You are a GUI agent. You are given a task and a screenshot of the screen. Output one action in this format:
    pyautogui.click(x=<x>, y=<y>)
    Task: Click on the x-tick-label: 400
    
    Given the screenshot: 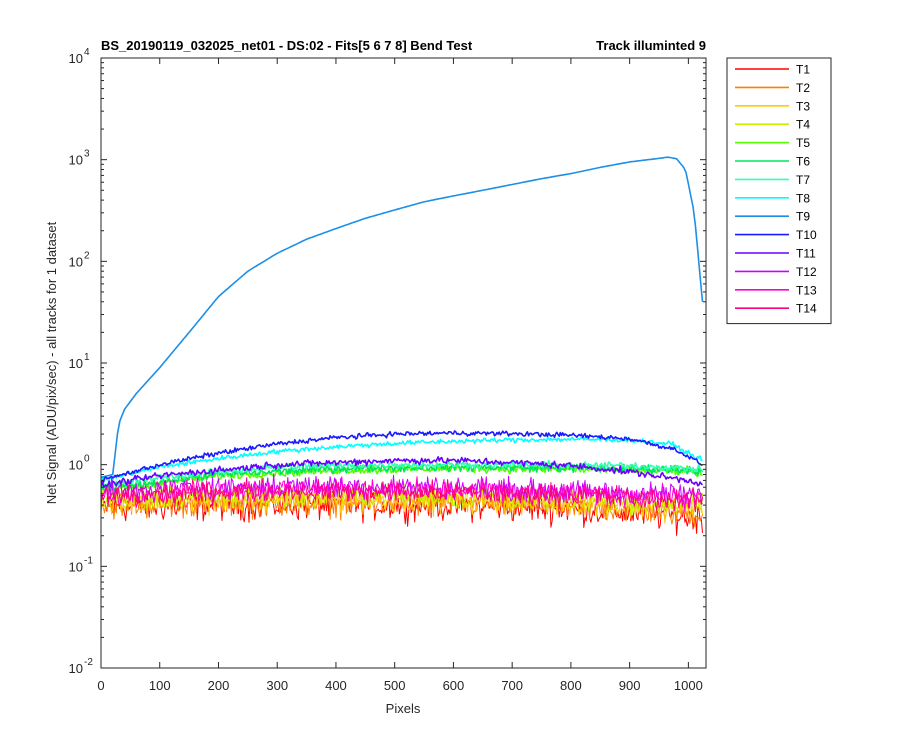 What is the action you would take?
    pyautogui.click(x=336, y=685)
    